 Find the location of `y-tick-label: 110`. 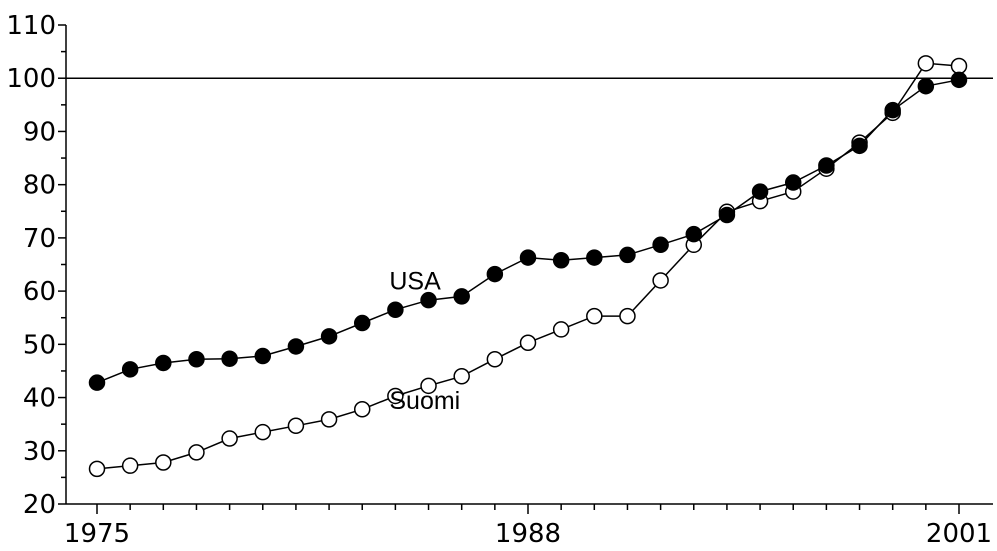

y-tick-label: 110 is located at coordinates (31, 26).